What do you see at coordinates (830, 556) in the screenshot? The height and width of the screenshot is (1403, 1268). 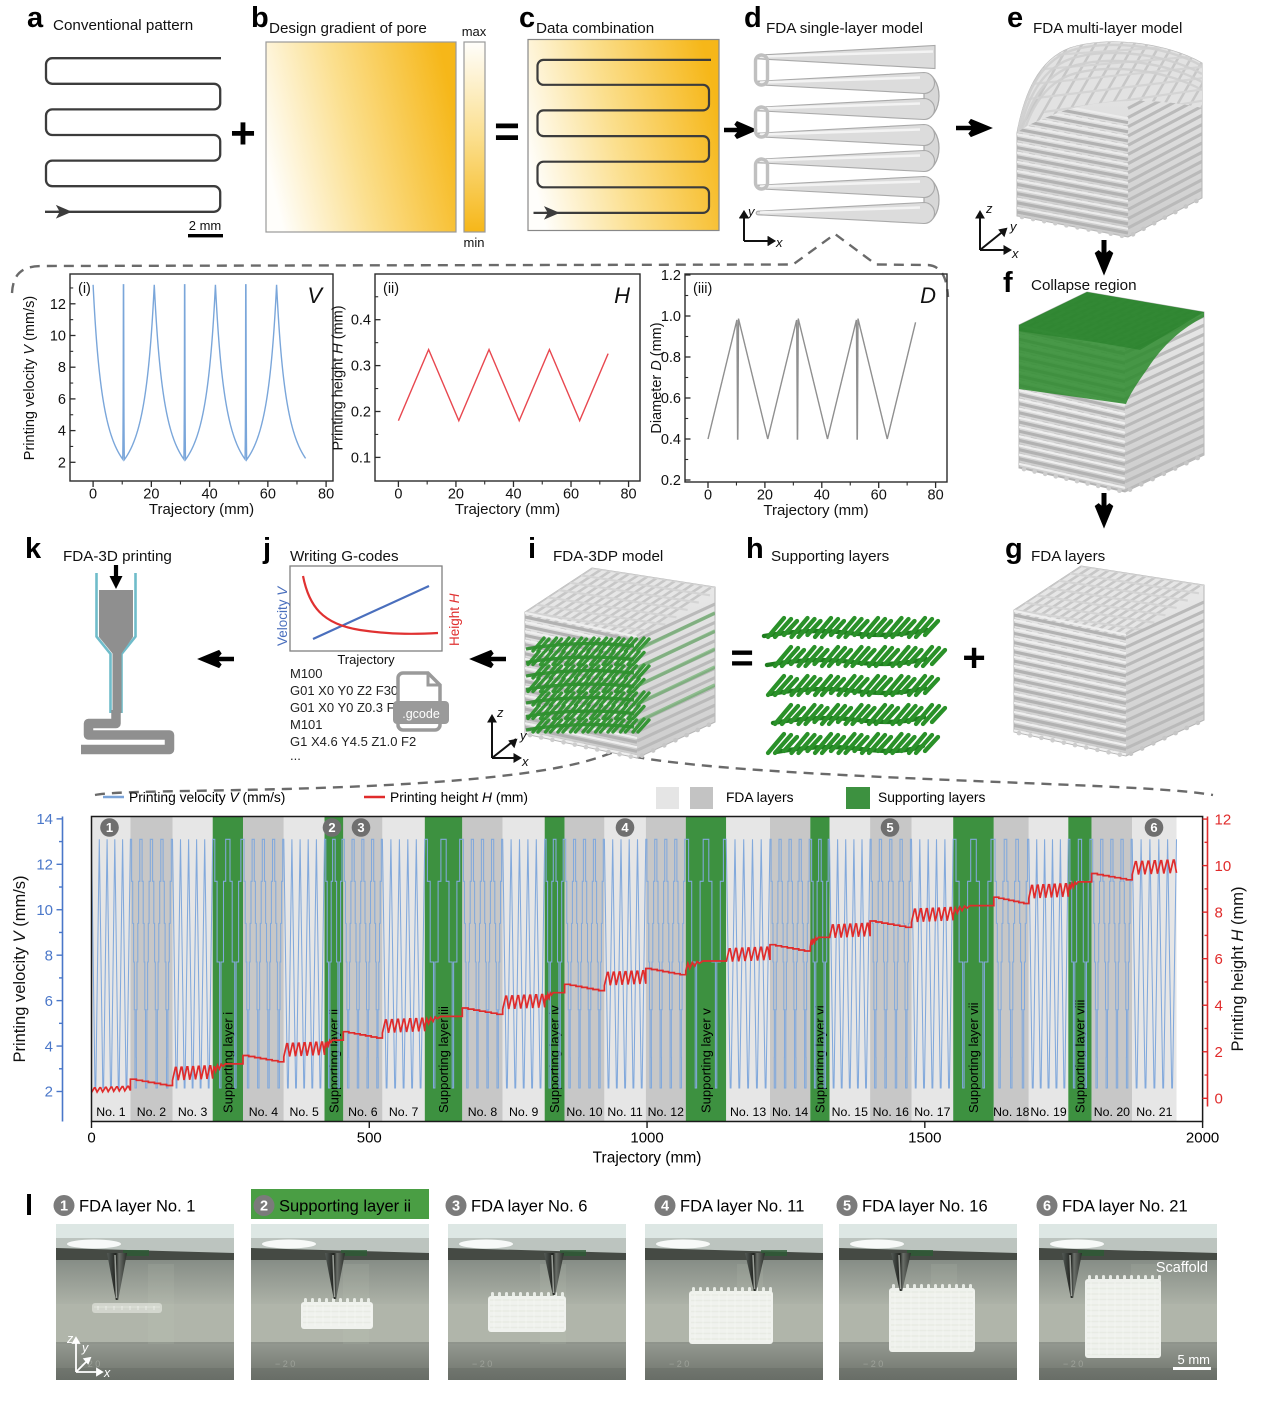 I see `svg-text: Supporting layers` at bounding box center [830, 556].